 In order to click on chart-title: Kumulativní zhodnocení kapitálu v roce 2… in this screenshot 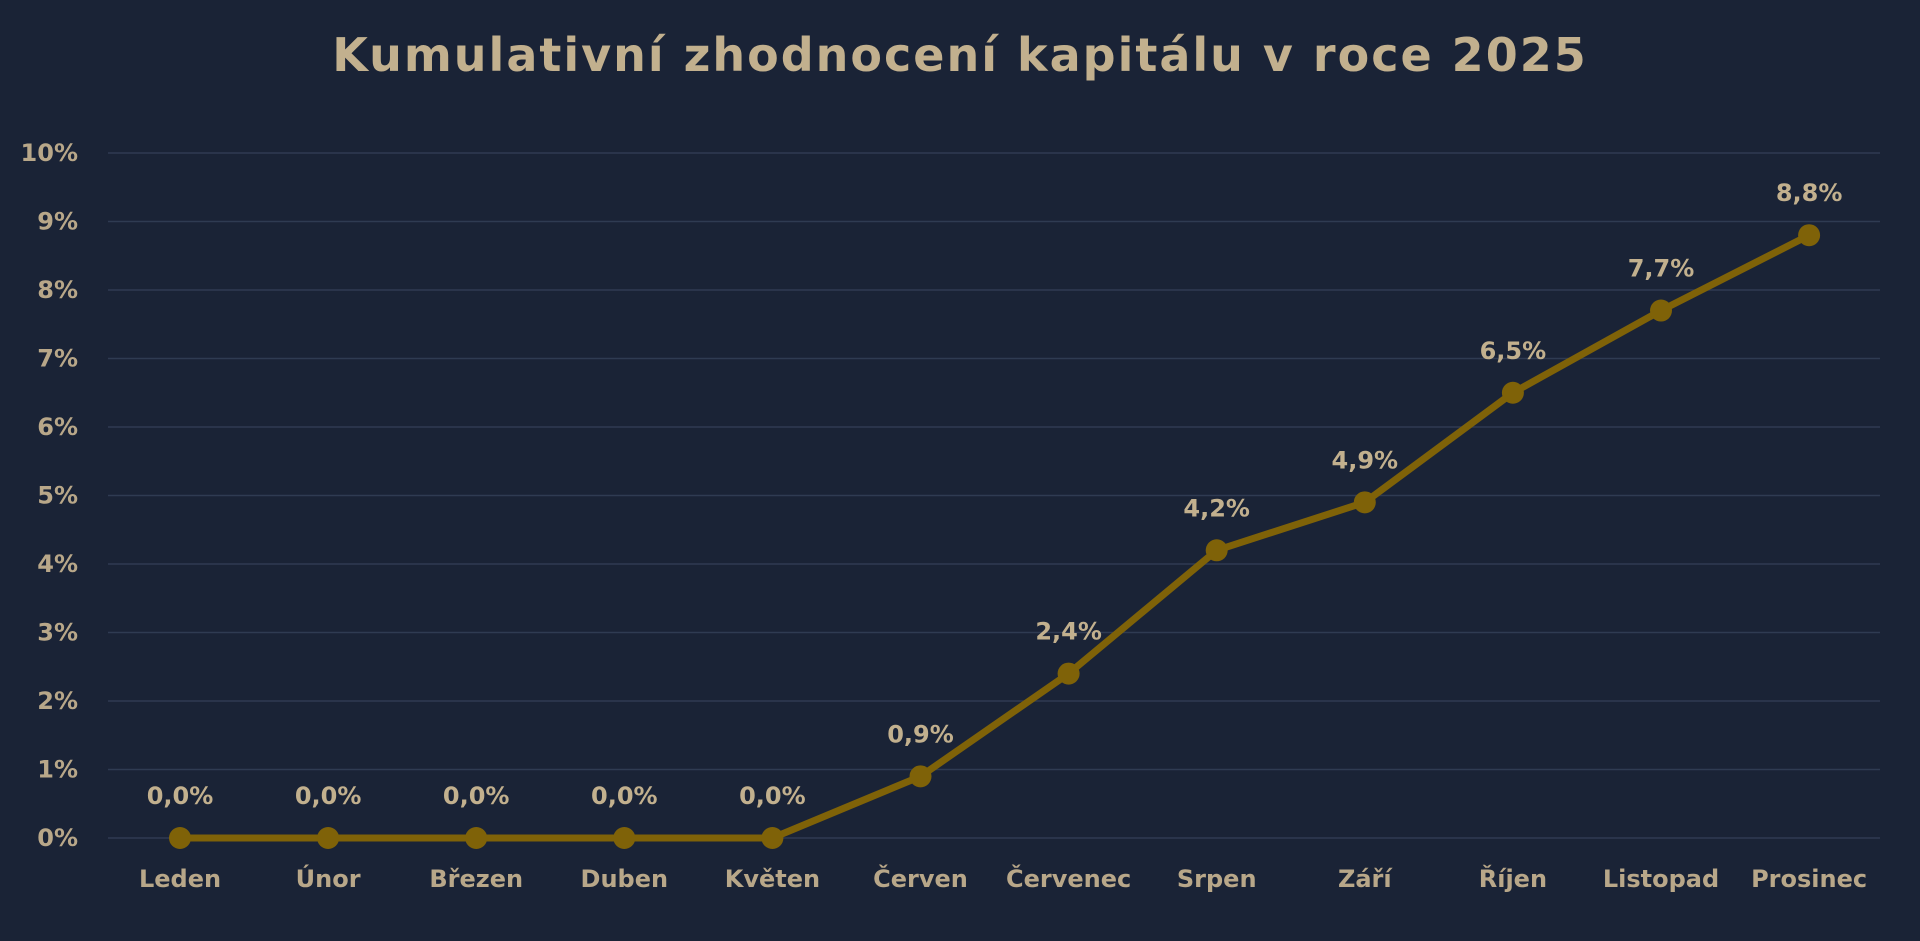, I will do `click(960, 55)`.